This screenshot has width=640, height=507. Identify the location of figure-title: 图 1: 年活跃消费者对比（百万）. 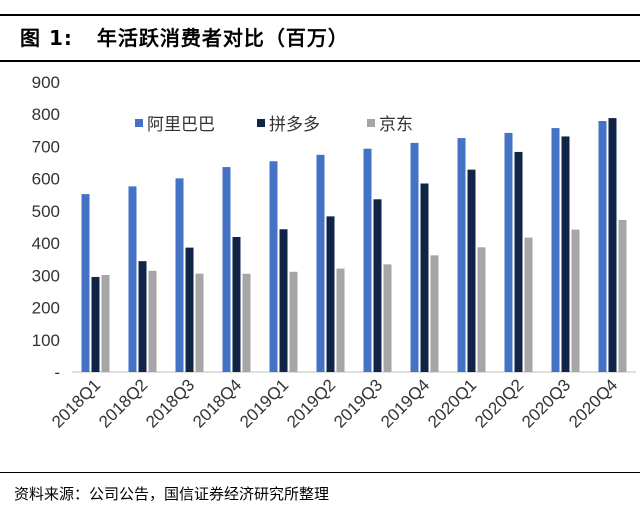
(184, 36).